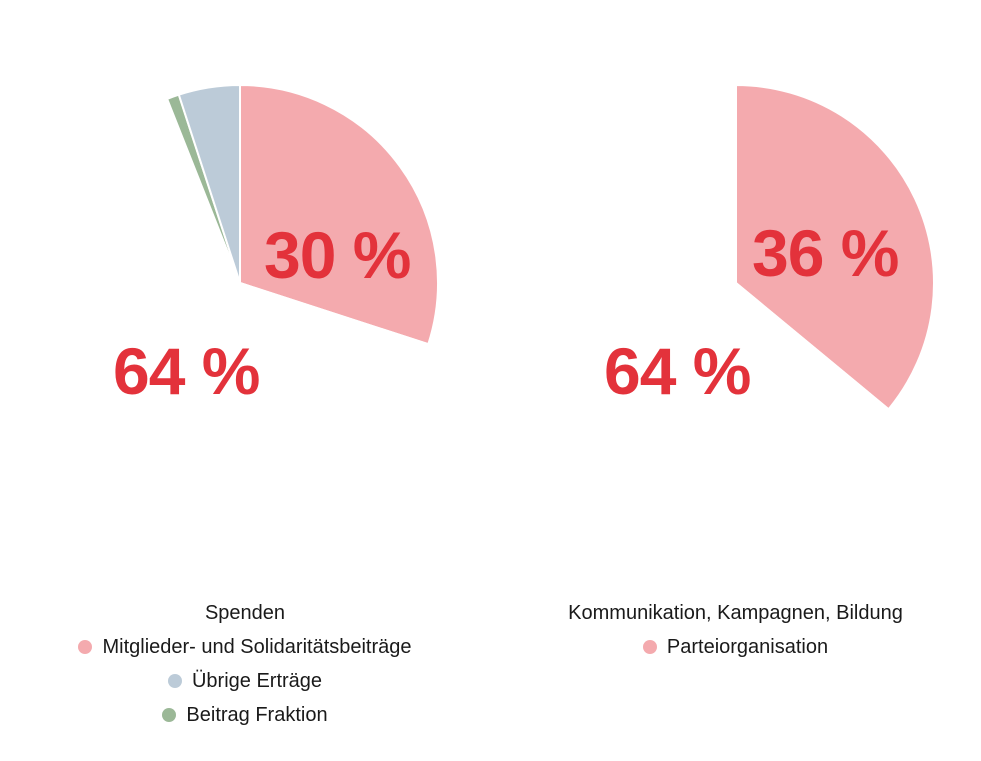 This screenshot has height=761, width=981. I want to click on slice-percent-label: 30 %, so click(337, 255).